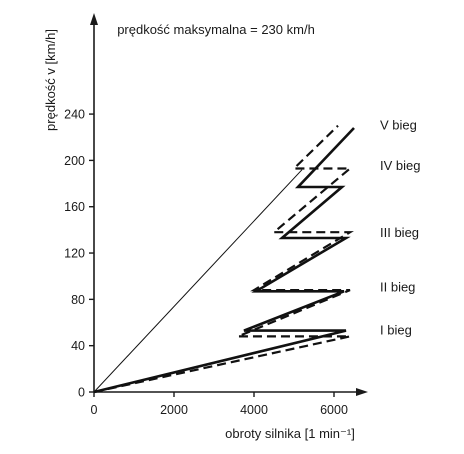 The width and height of the screenshot is (464, 454). What do you see at coordinates (399, 232) in the screenshot?
I see `gear-label: III bieg` at bounding box center [399, 232].